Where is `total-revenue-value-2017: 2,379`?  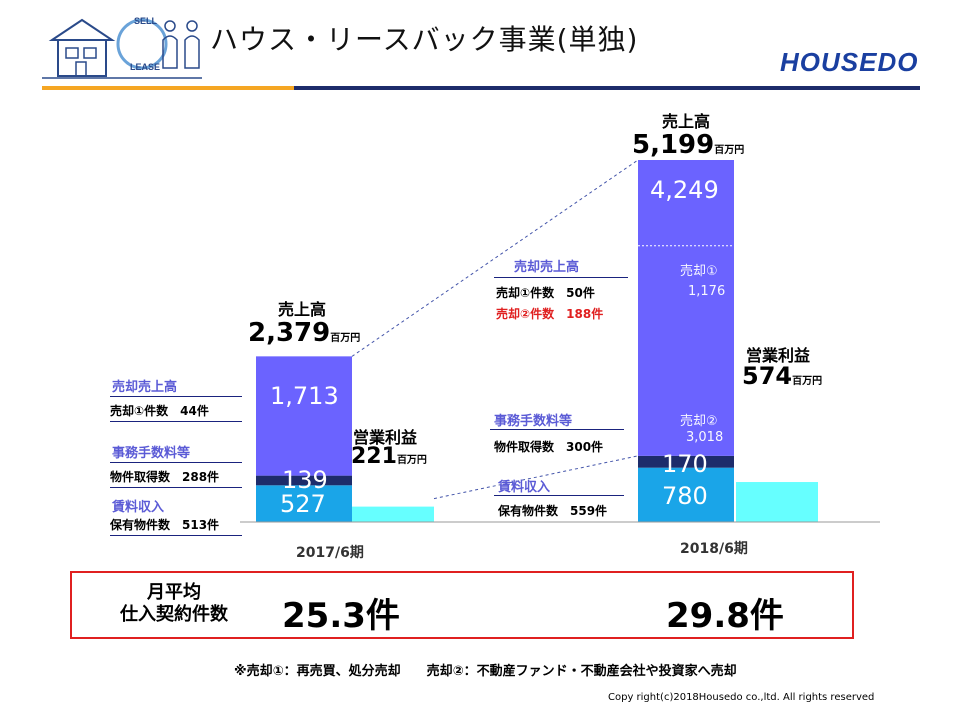
total-revenue-value-2017: 2,379 is located at coordinates (289, 333).